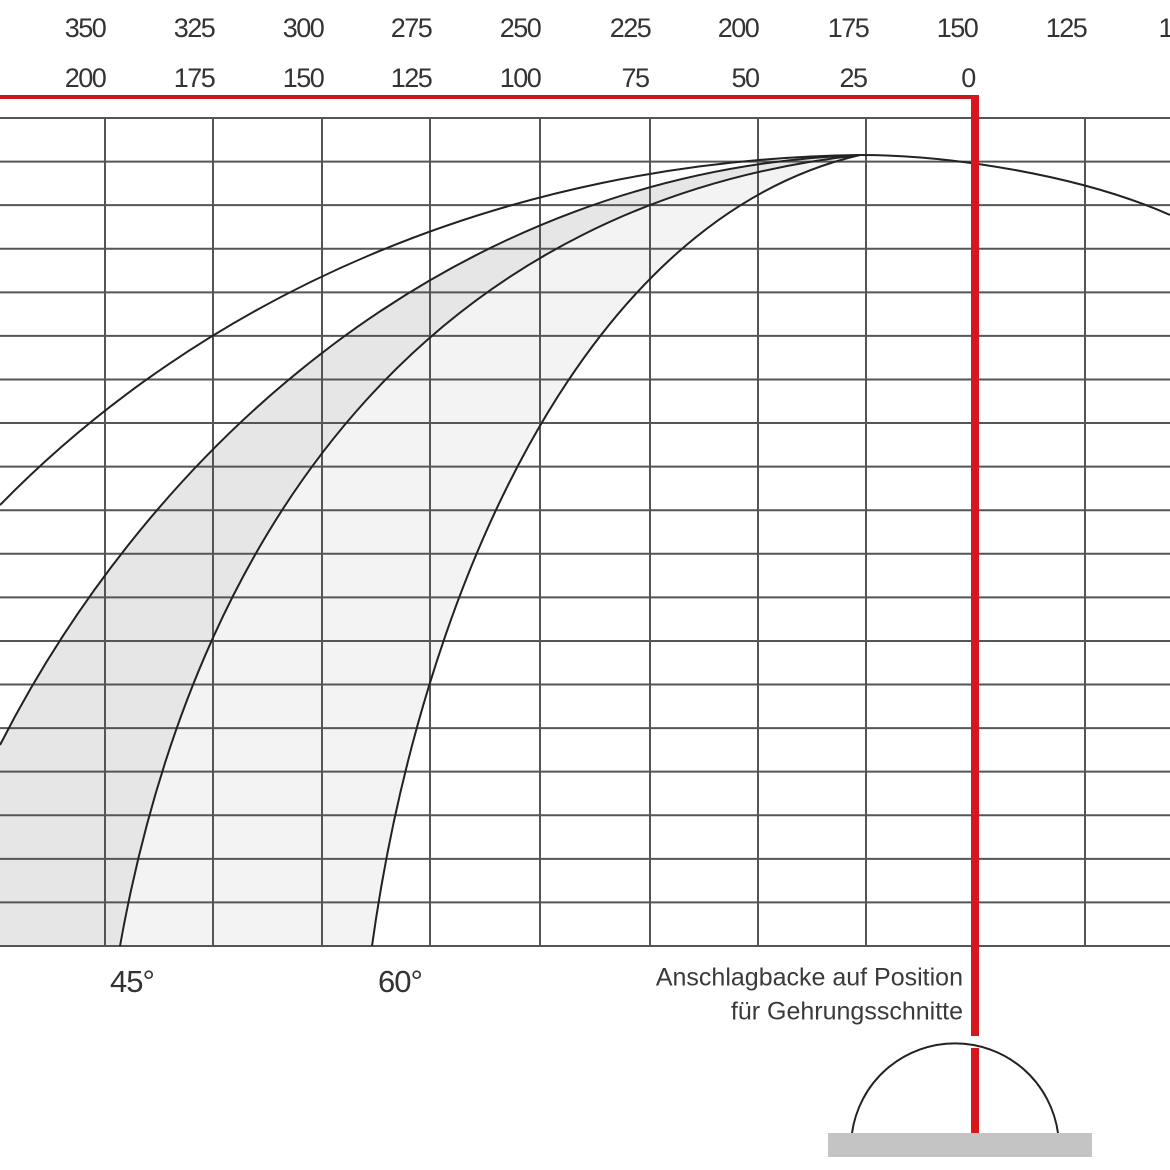 This screenshot has height=1170, width=1170. I want to click on caption: für Gehrungsschnitte, so click(847, 1012).